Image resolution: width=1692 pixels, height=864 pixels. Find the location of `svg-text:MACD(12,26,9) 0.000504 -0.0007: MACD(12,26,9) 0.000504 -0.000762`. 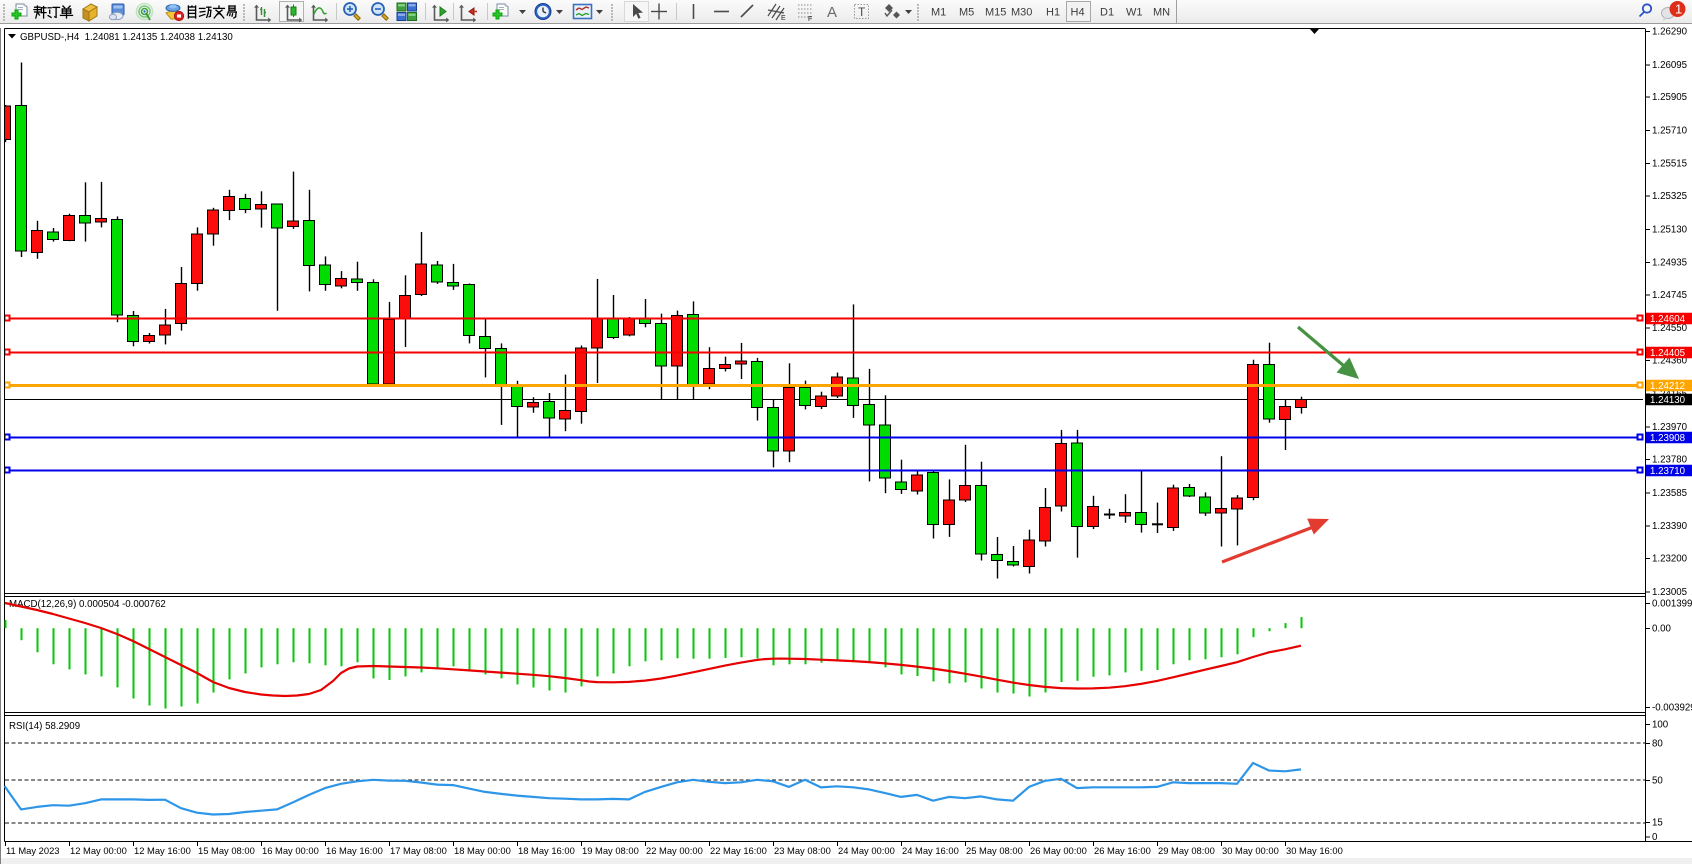

svg-text:MACD(12,26,9) 0.000504 -0.0007: MACD(12,26,9) 0.000504 -0.000762 is located at coordinates (87, 604).